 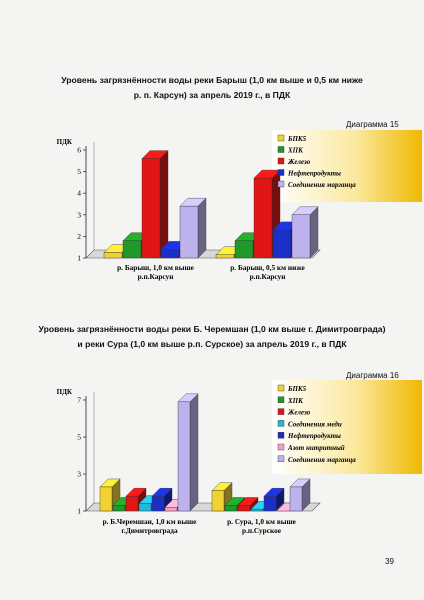 I want to click on y-tick-label: 7, so click(x=79, y=400).